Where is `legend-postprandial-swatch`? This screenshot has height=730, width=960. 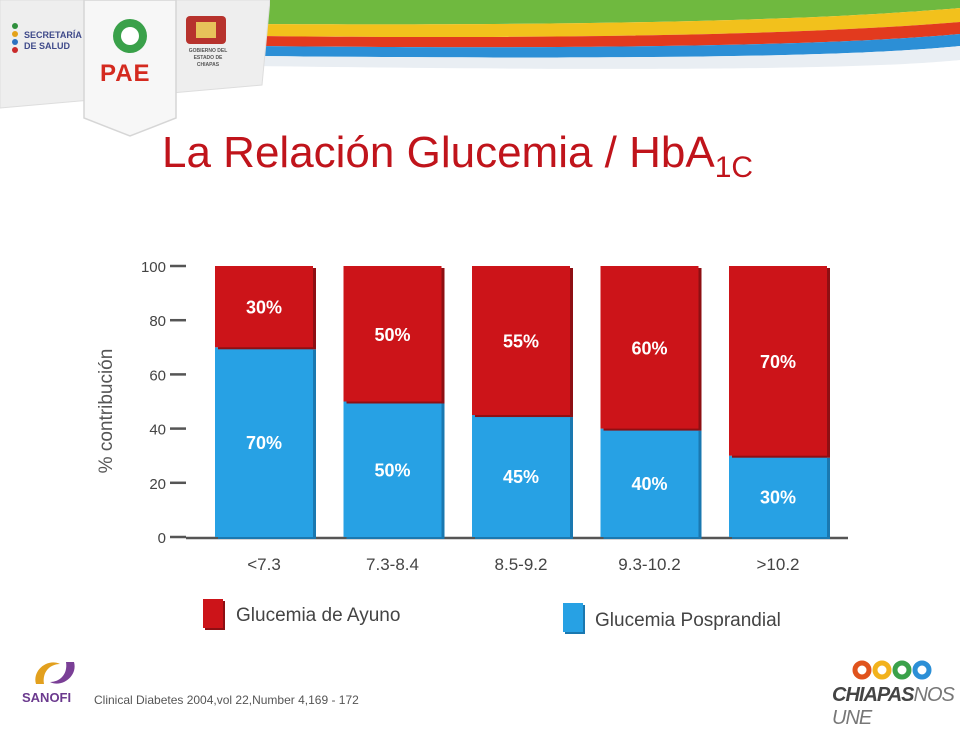
legend-postprandial-swatch is located at coordinates (574, 618).